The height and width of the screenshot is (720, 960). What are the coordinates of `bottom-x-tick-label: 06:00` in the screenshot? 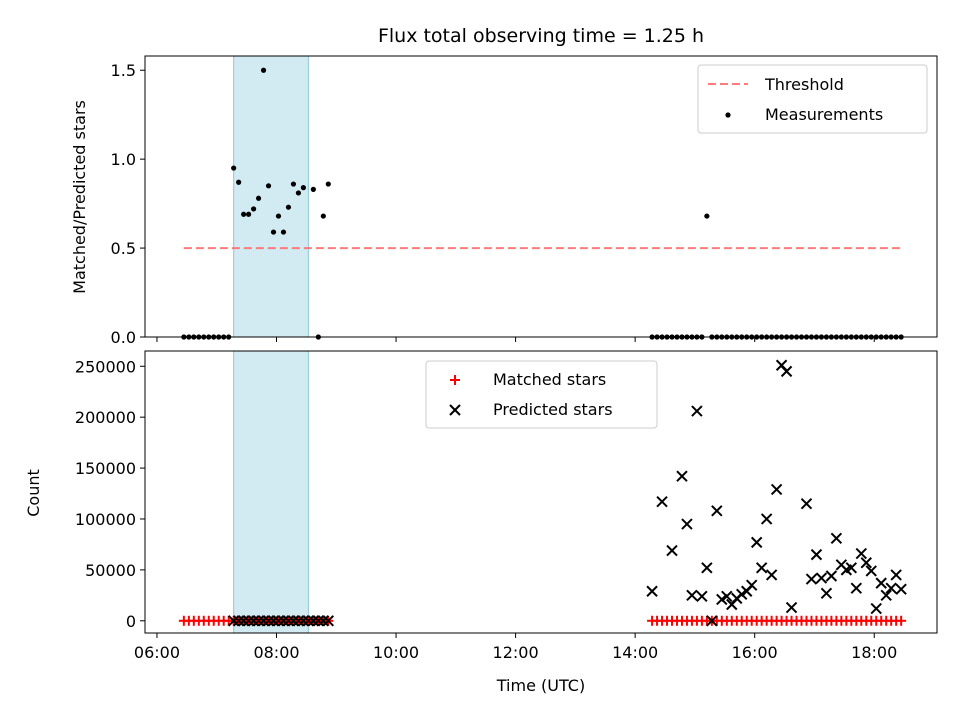 It's located at (157, 652).